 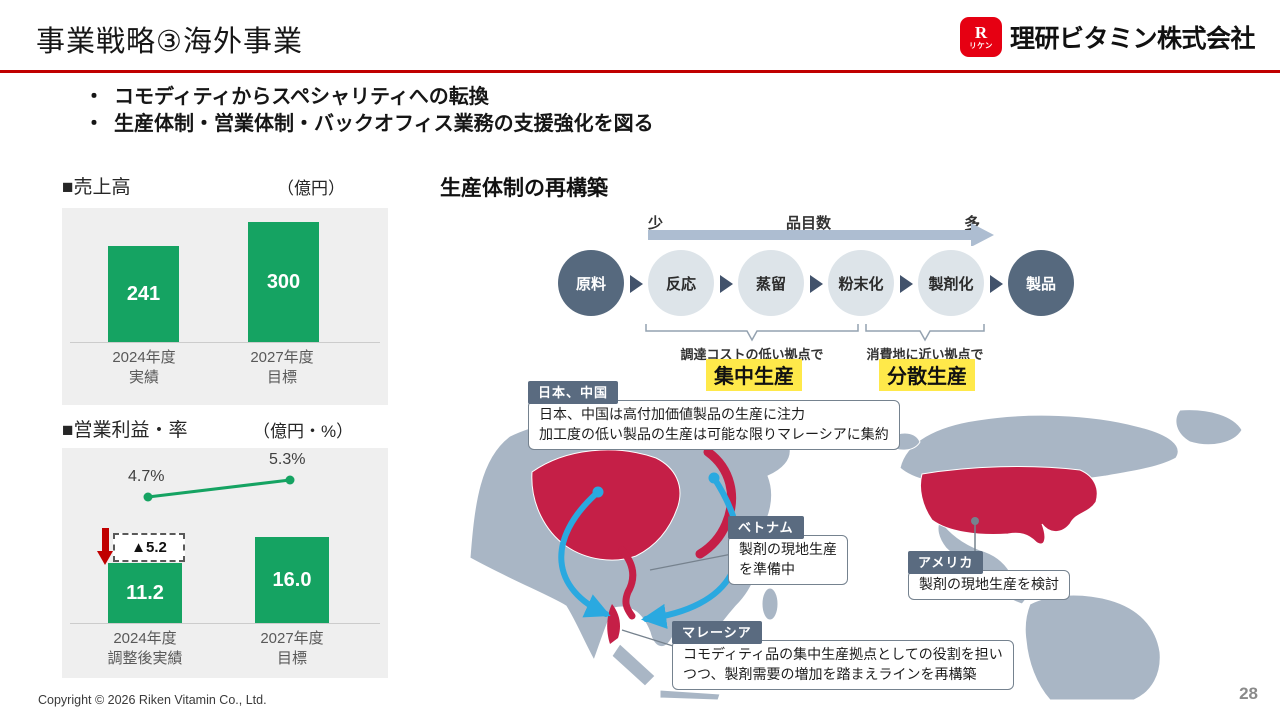 I want to click on strategy-condition: 消費地に近い拠点で, so click(x=925, y=354).